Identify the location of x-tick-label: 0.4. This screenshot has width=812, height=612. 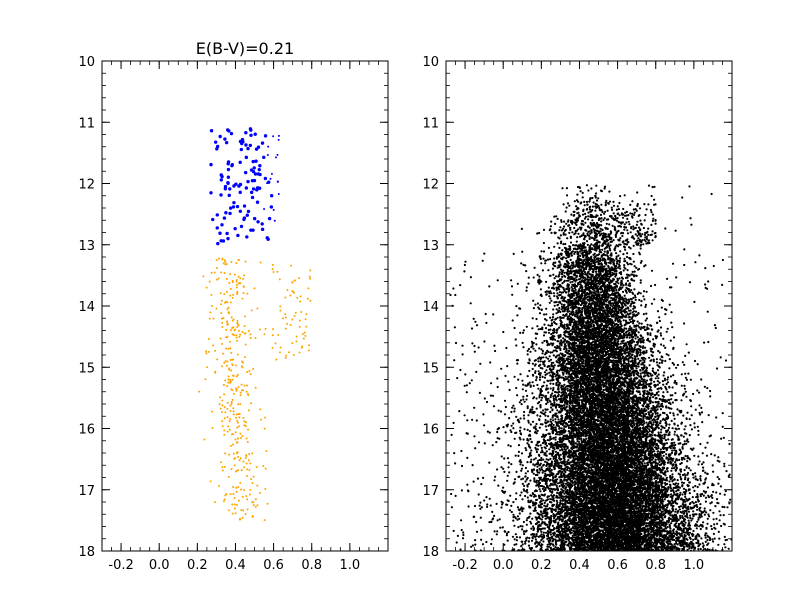
(235, 565).